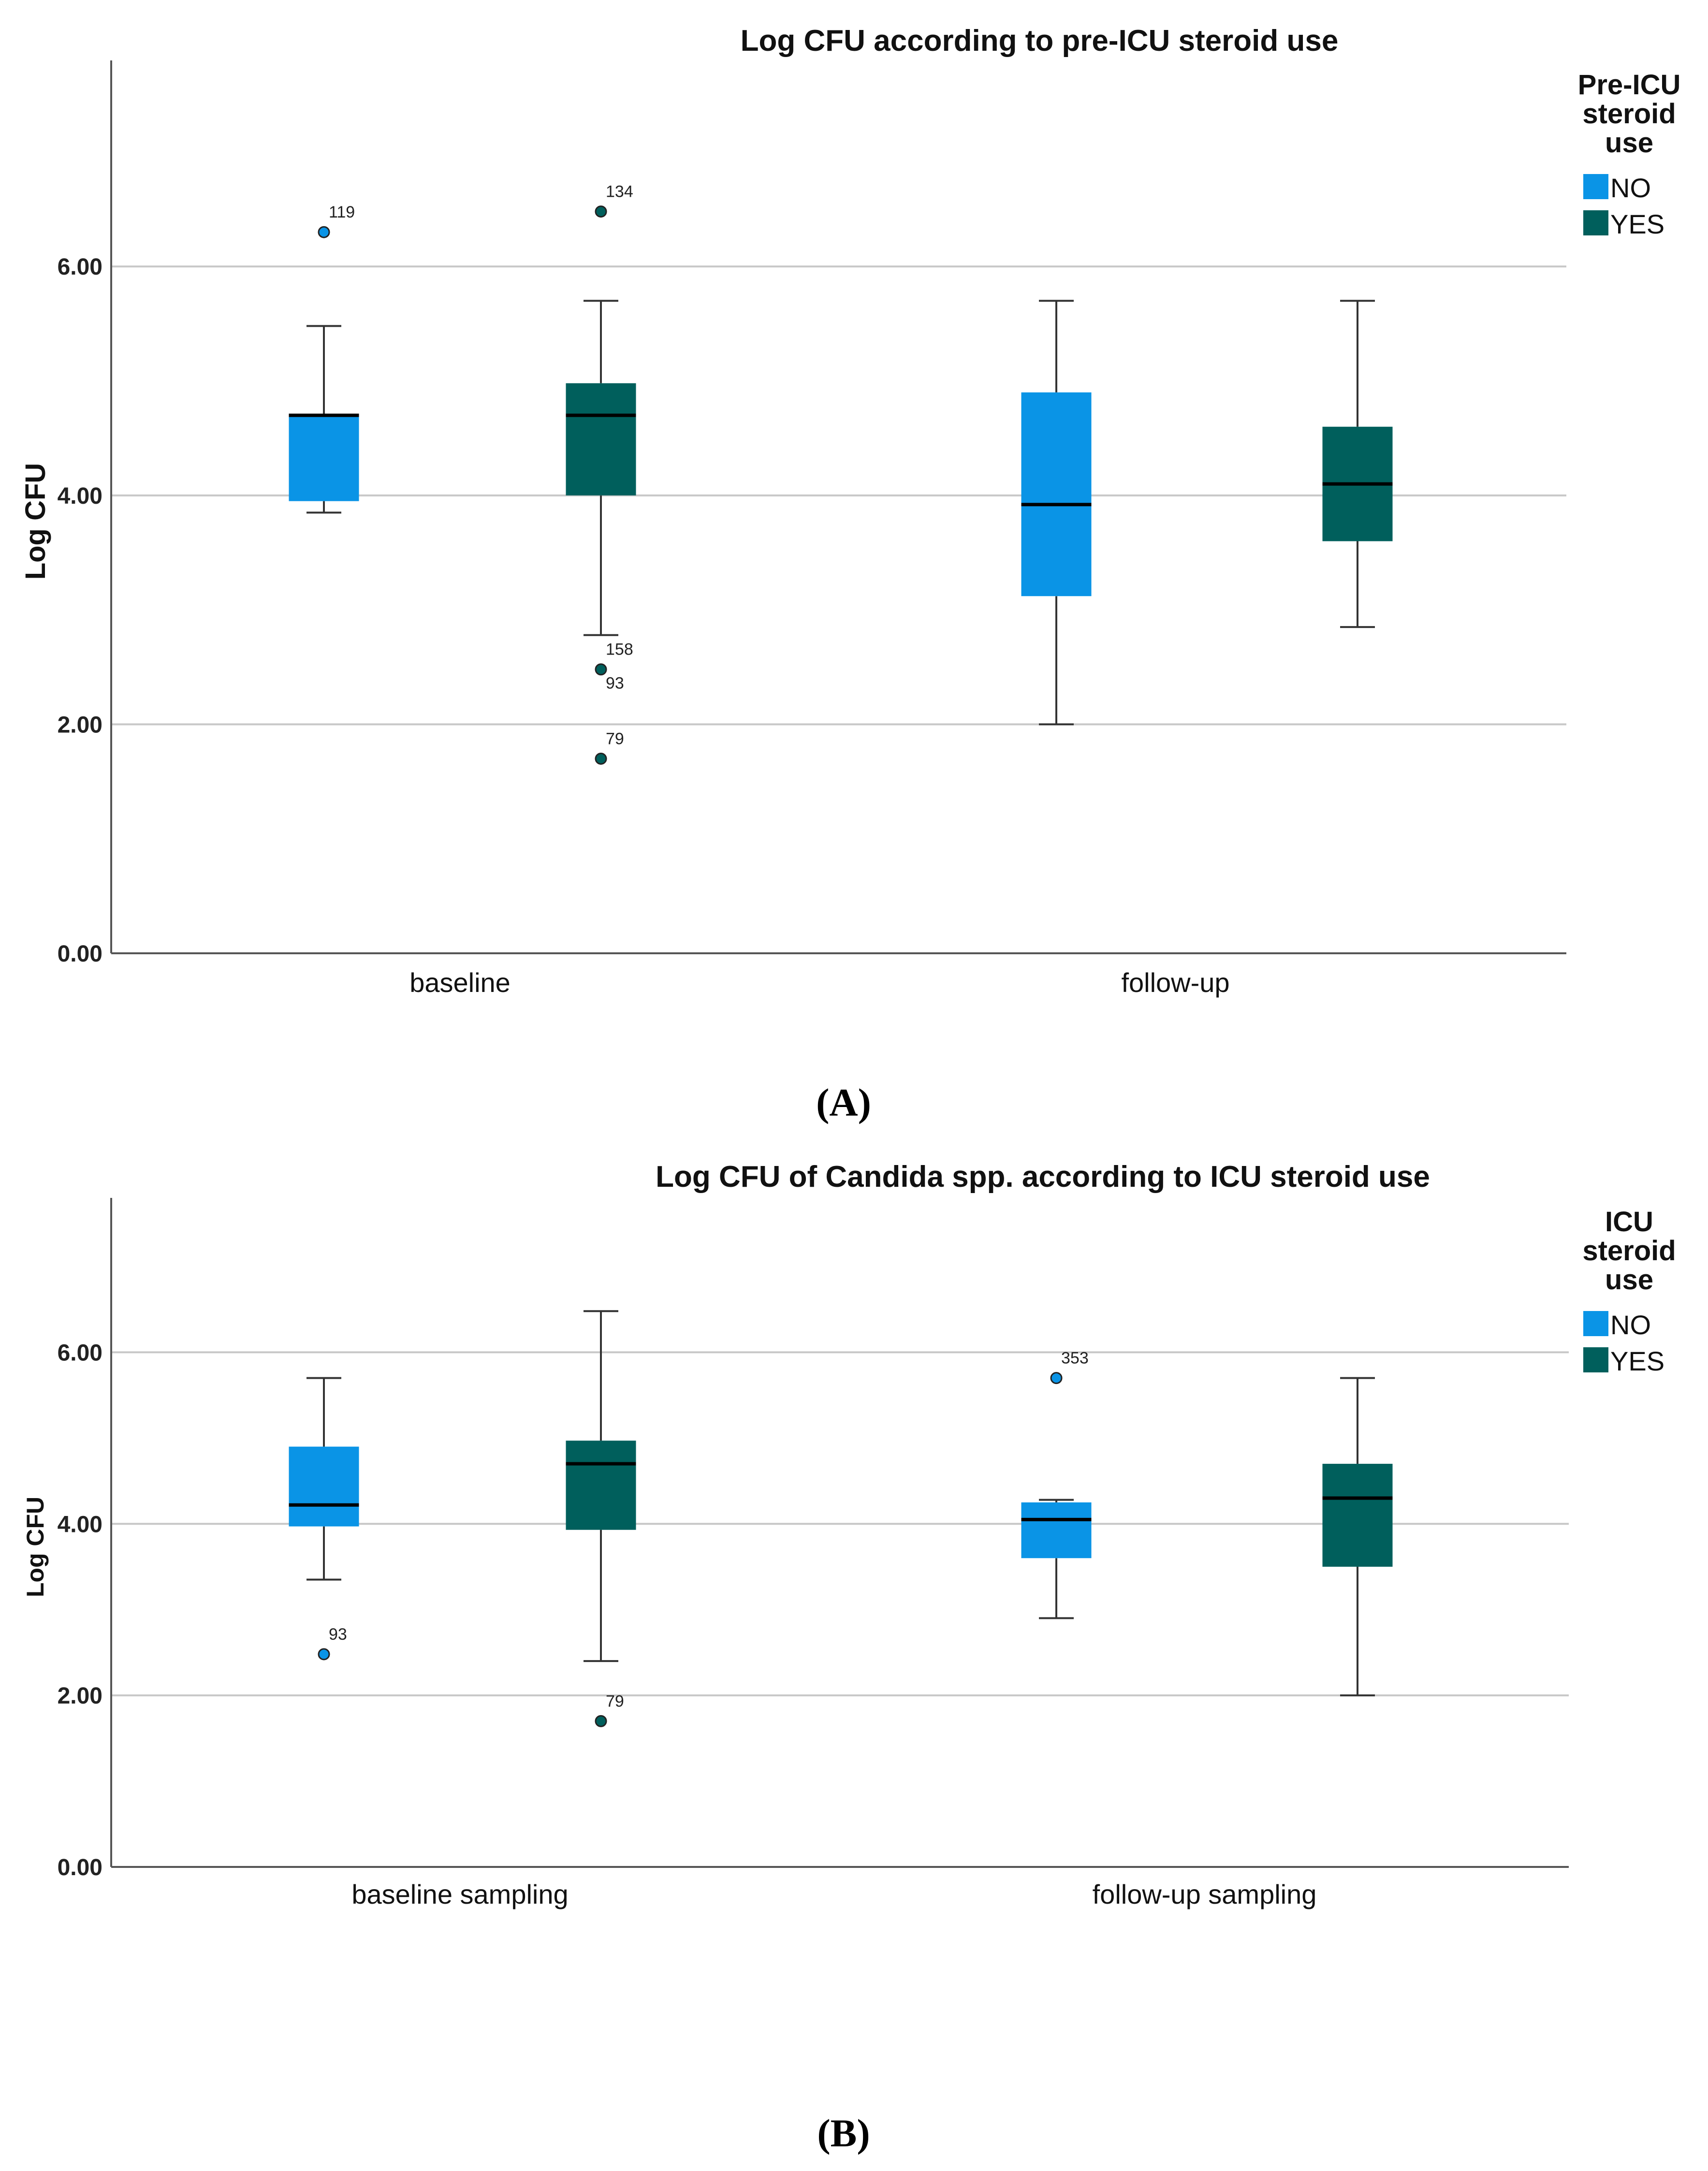  I want to click on panel-a-label: (A), so click(843, 1102).